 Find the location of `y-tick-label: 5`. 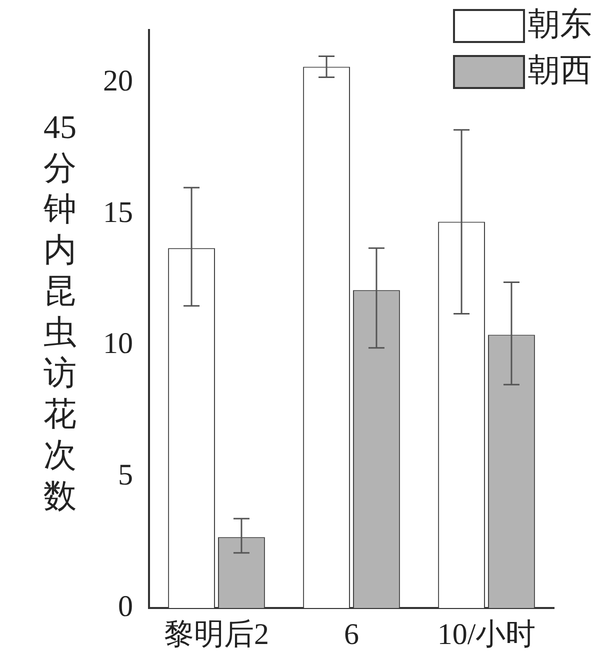

y-tick-label: 5 is located at coordinates (125, 475).